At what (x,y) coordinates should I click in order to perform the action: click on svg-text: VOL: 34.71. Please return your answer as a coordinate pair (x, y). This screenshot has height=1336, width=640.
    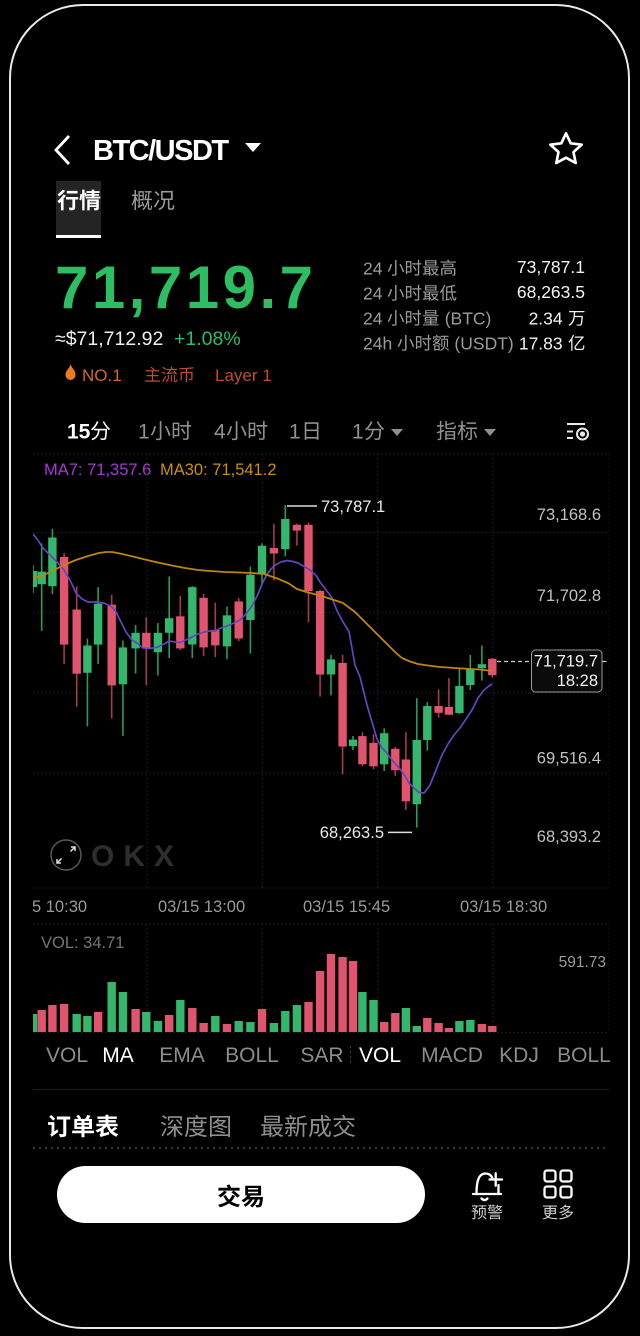
    Looking at the image, I should click on (82, 943).